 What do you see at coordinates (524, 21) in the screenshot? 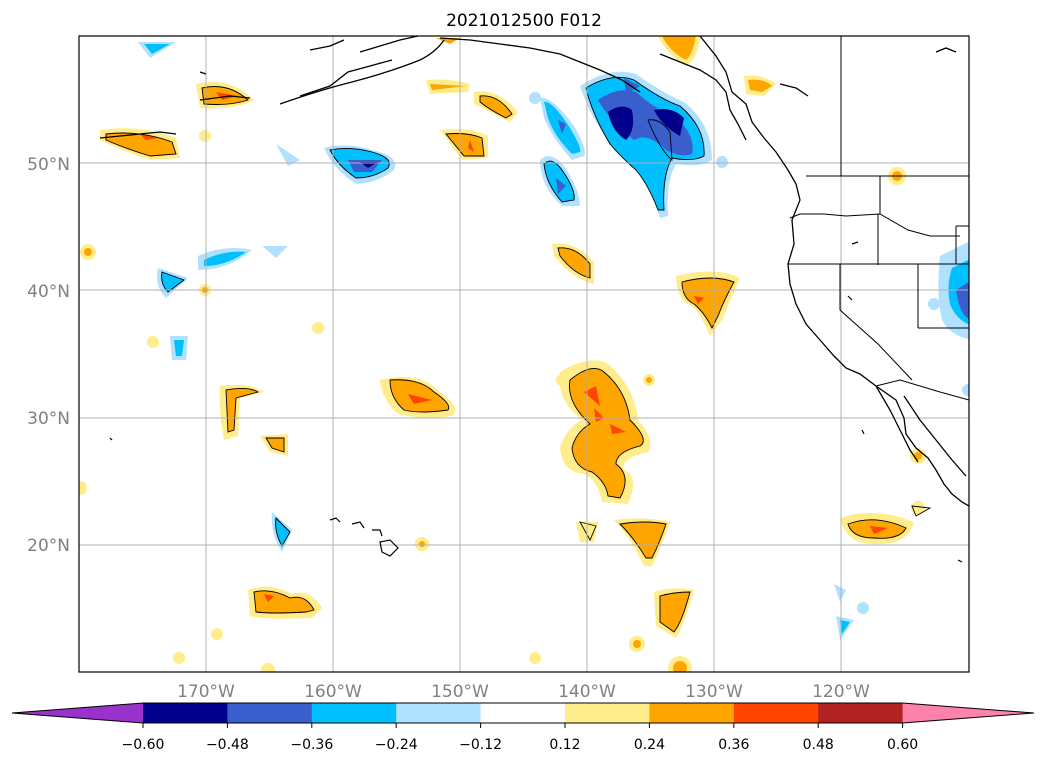
I see `map-title: 2021012500 F012` at bounding box center [524, 21].